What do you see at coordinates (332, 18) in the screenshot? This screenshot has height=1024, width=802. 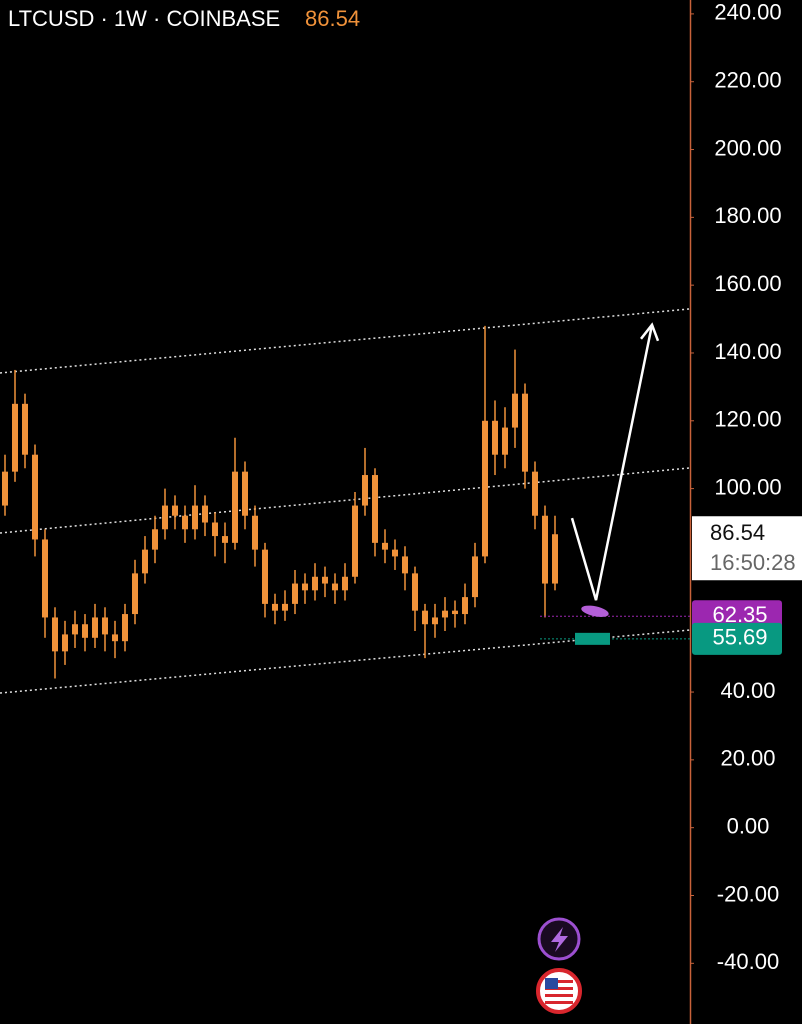 I see `header-price: 86.54` at bounding box center [332, 18].